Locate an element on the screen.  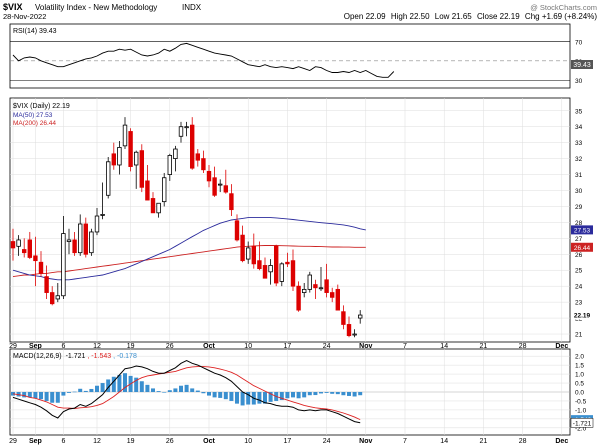
price-tick-label: 21 is located at coordinates (579, 335).